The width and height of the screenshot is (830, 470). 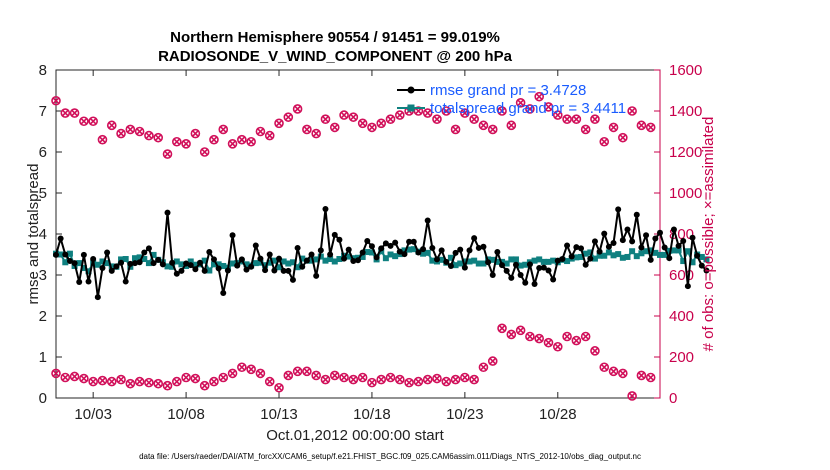 What do you see at coordinates (372, 414) in the screenshot?
I see `x-tick-label: 10/18` at bounding box center [372, 414].